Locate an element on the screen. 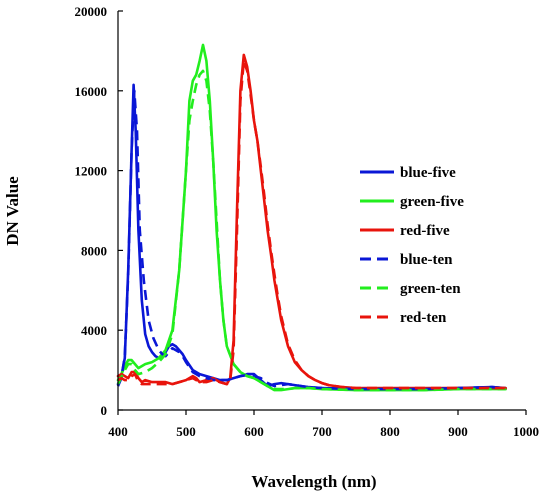  legend-item-red-five: red-five is located at coordinates (405, 231).